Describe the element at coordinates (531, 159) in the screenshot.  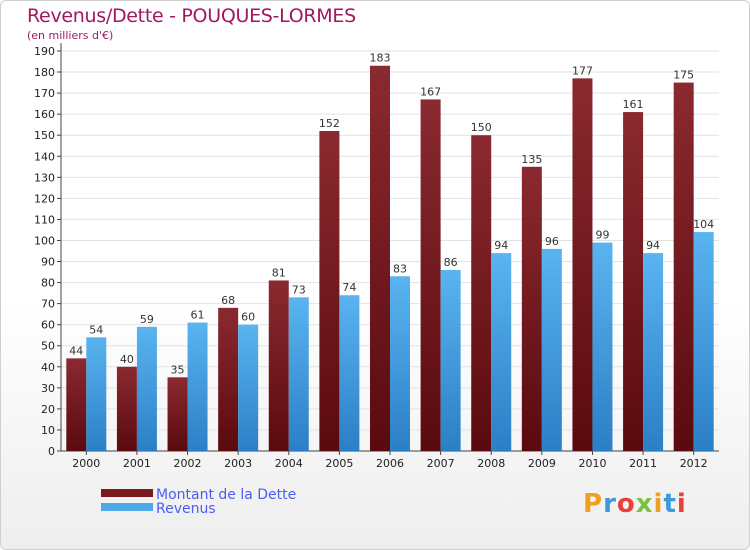
I see `value-label-debt: 135` at that location.